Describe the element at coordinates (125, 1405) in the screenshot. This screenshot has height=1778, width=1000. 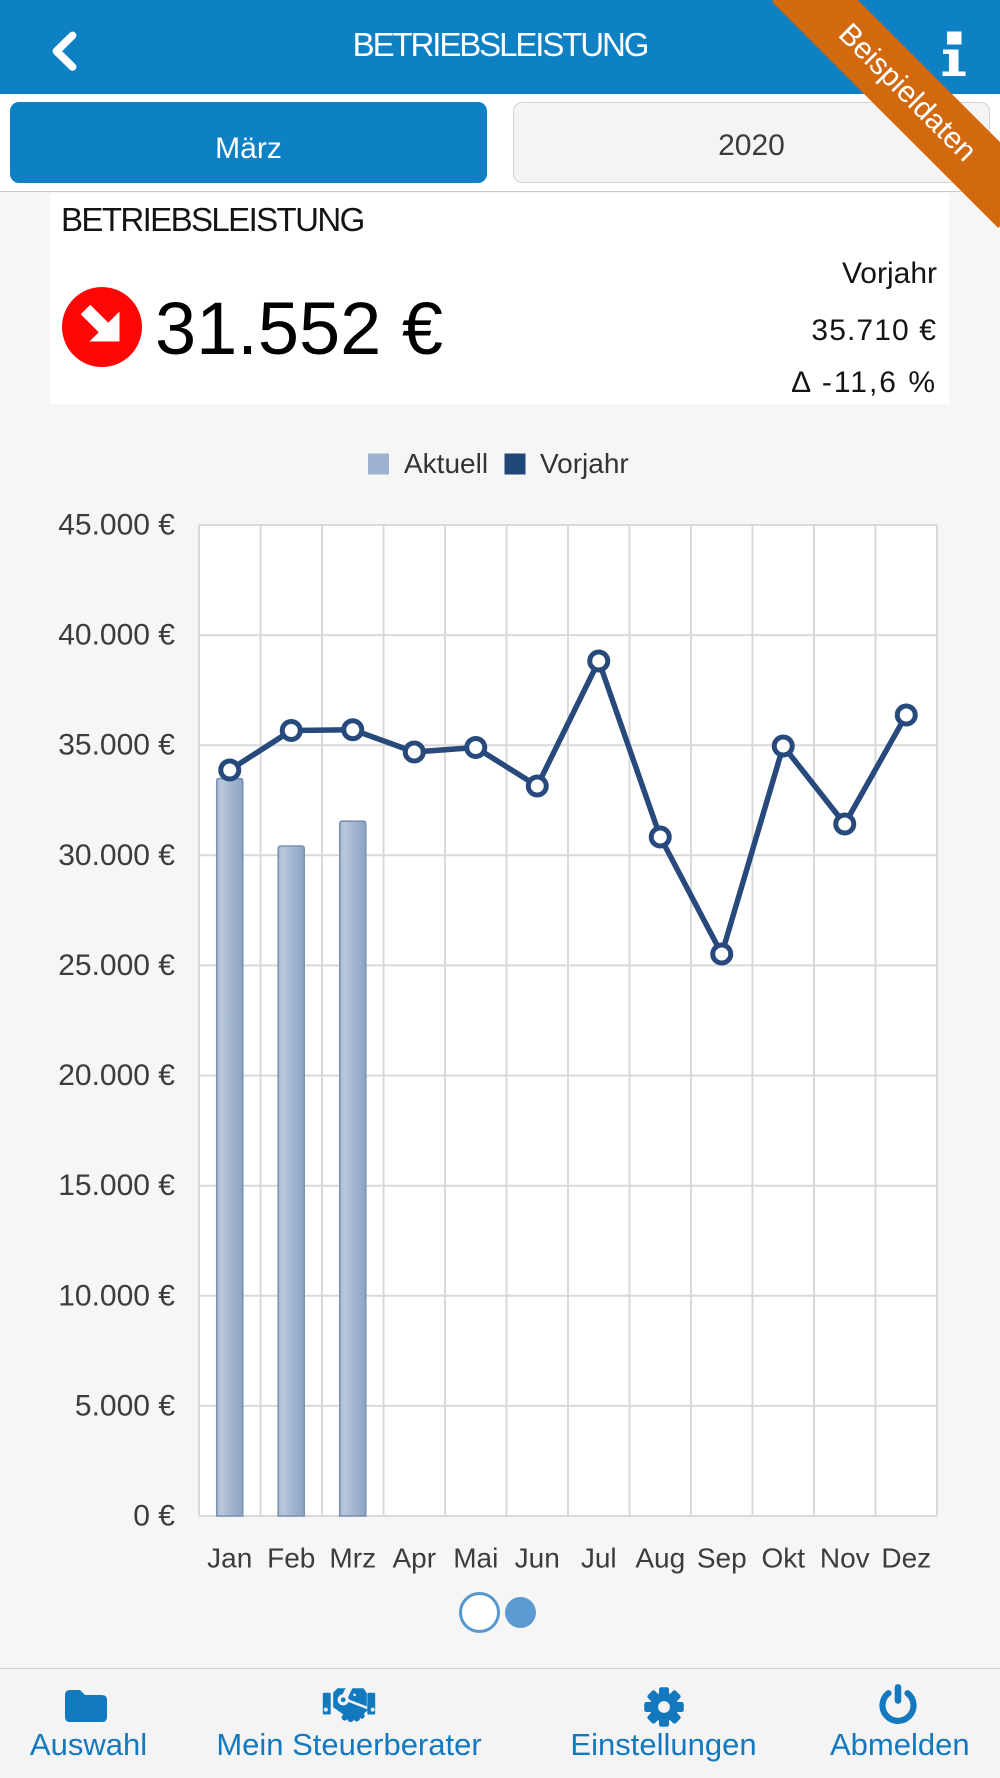
I see `svg-text: 5.000 €` at that location.